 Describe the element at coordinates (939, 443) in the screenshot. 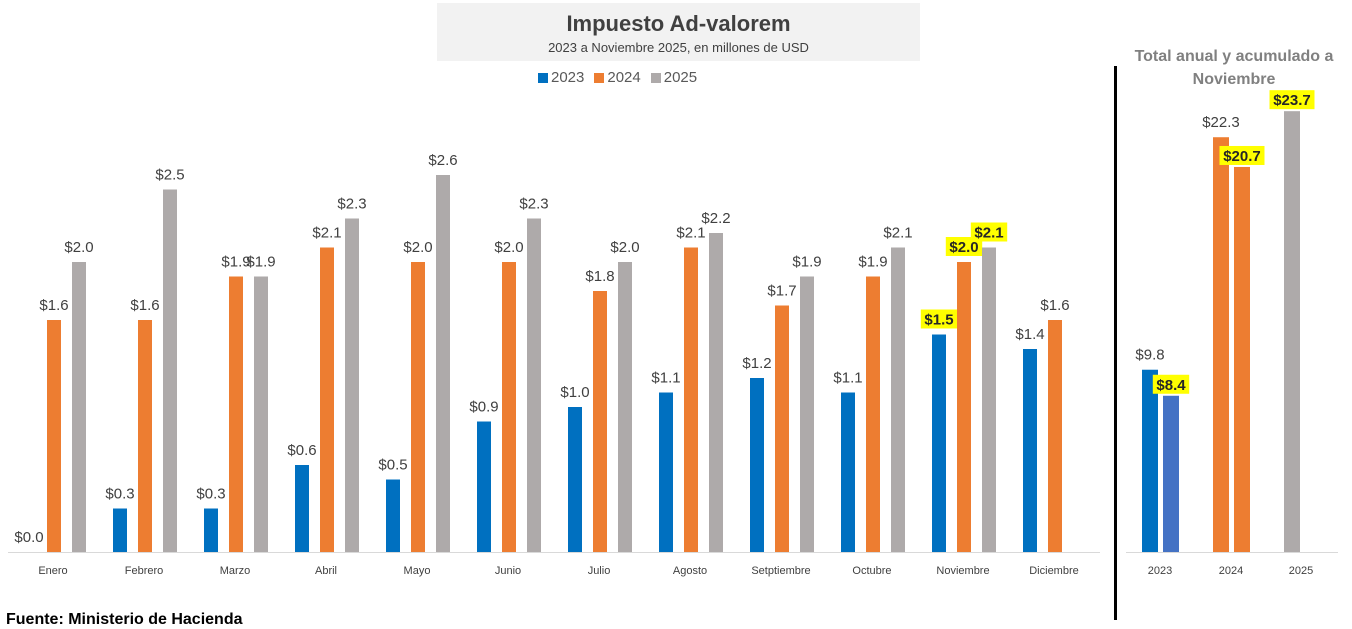

I see `bar-2023-Noviembre` at that location.